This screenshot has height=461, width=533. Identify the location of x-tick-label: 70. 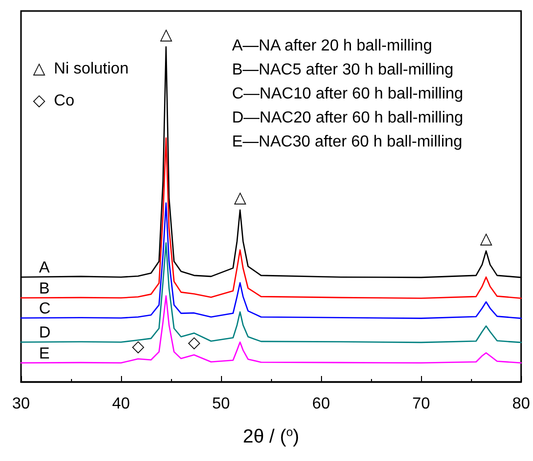
(421, 404).